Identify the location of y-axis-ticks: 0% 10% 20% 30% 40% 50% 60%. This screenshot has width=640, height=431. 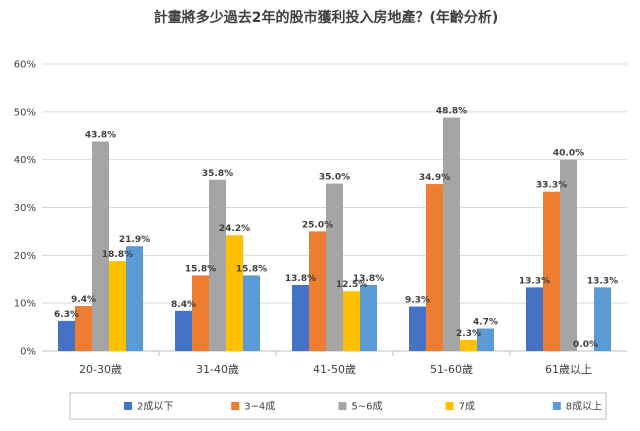
(25, 209).